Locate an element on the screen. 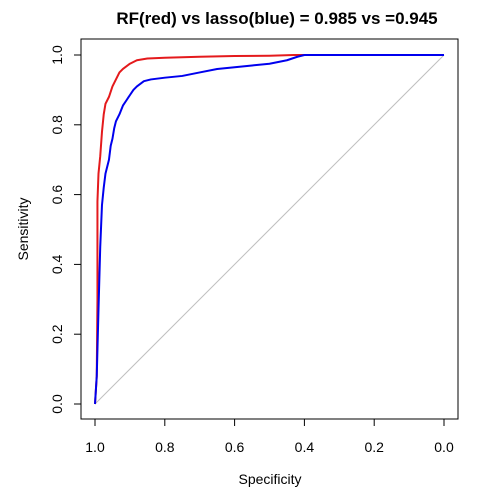 The height and width of the screenshot is (500, 500). chart-title: RF(red) vs lasso(blue) = 0.985 vs =0.945 is located at coordinates (276, 18).